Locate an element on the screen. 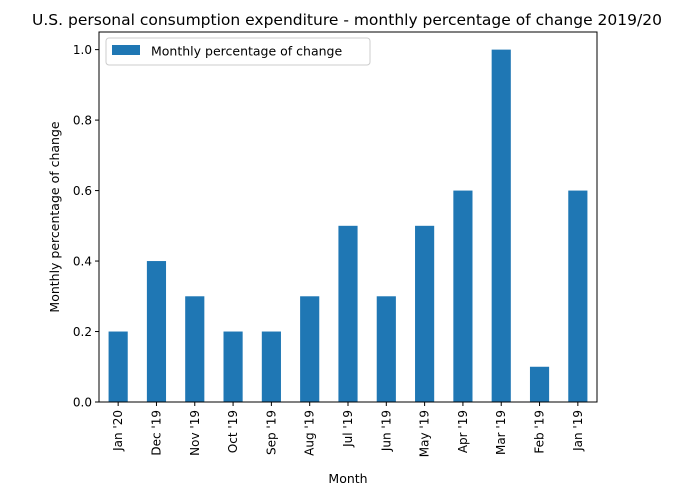 Image resolution: width=694 pixels, height=496 pixels. x-axis-label: Month is located at coordinates (347, 478).